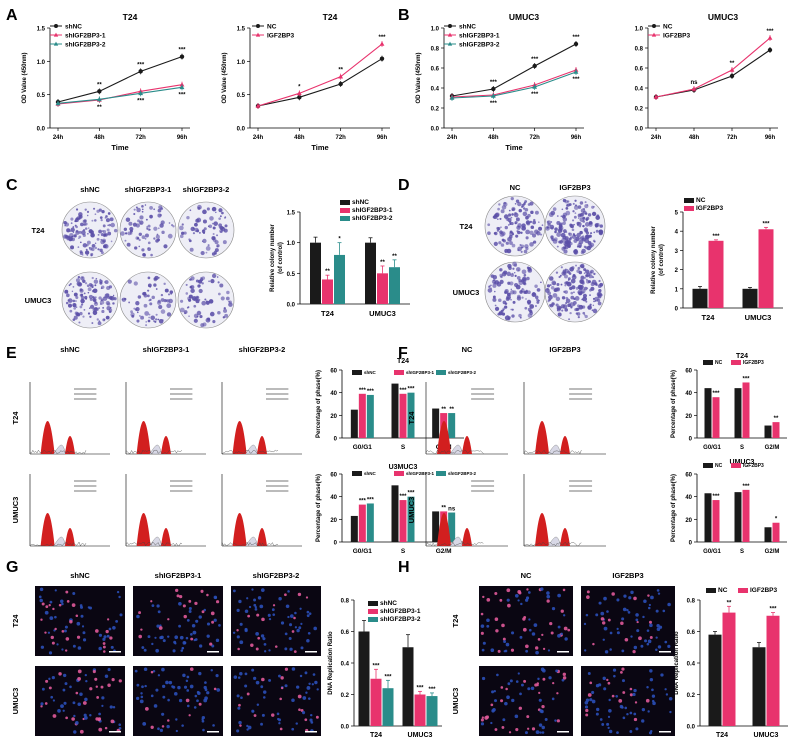  Describe the element at coordinates (345, 728) in the screenshot. I see `y-tick-label: 0.0` at that location.